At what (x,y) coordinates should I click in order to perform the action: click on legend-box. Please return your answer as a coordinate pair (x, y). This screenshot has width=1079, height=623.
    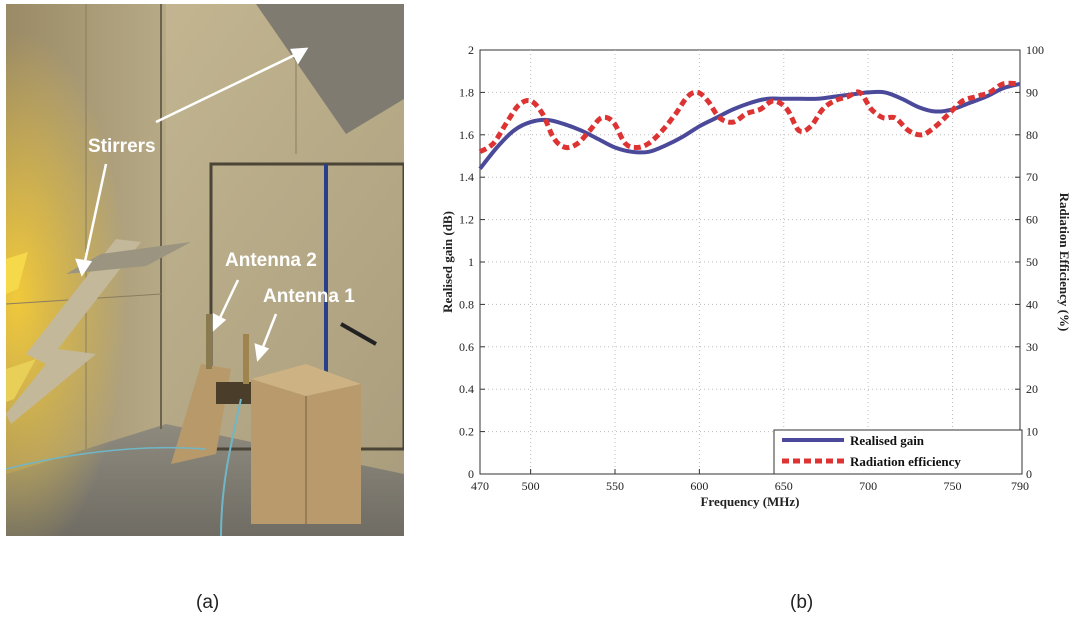
    Looking at the image, I should click on (898, 452).